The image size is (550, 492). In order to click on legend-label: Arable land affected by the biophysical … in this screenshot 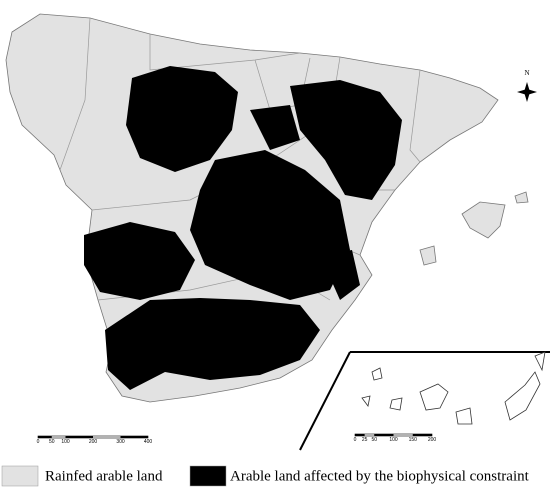, I will do `click(380, 476)`.